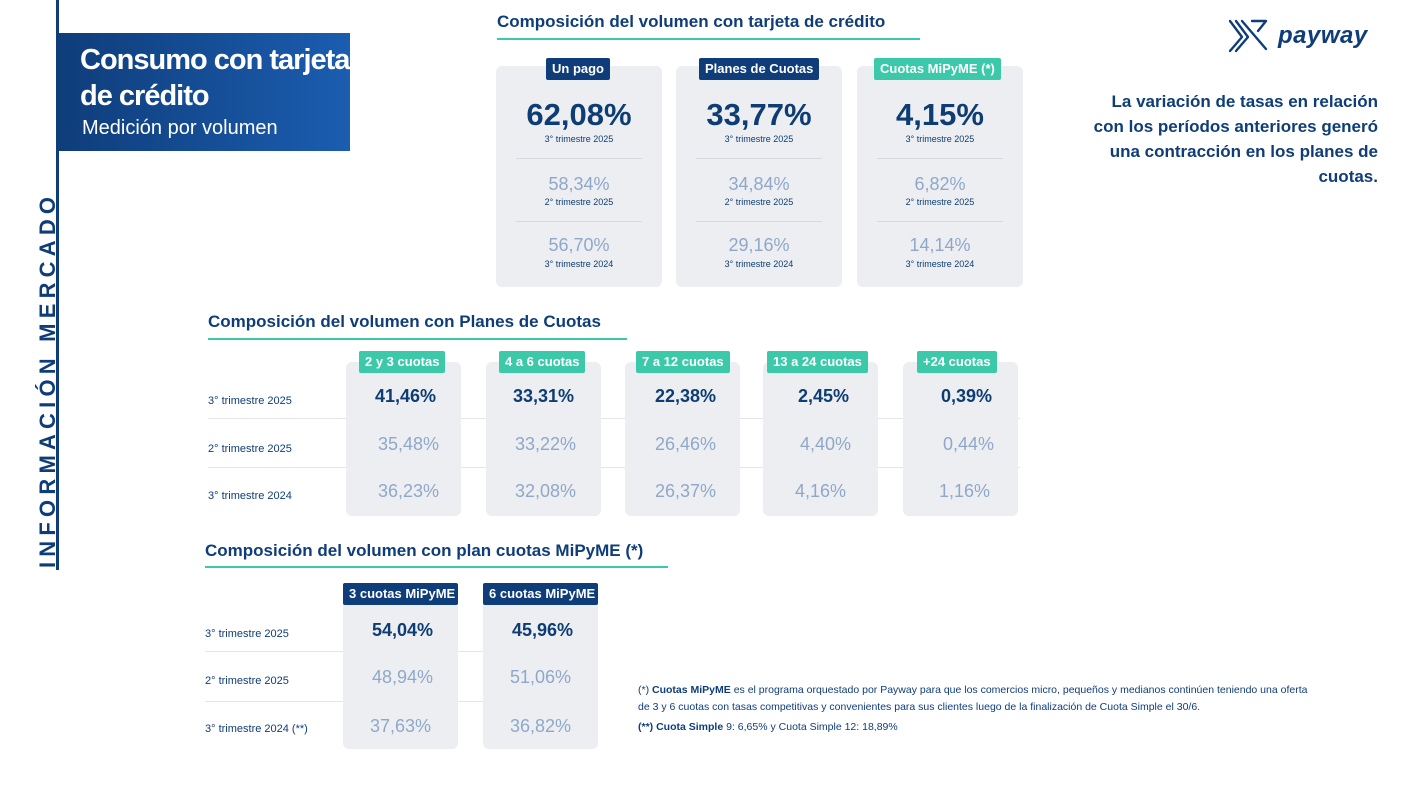 This screenshot has width=1407, height=787. I want to click on cell-value: 51,06%, so click(540, 677).